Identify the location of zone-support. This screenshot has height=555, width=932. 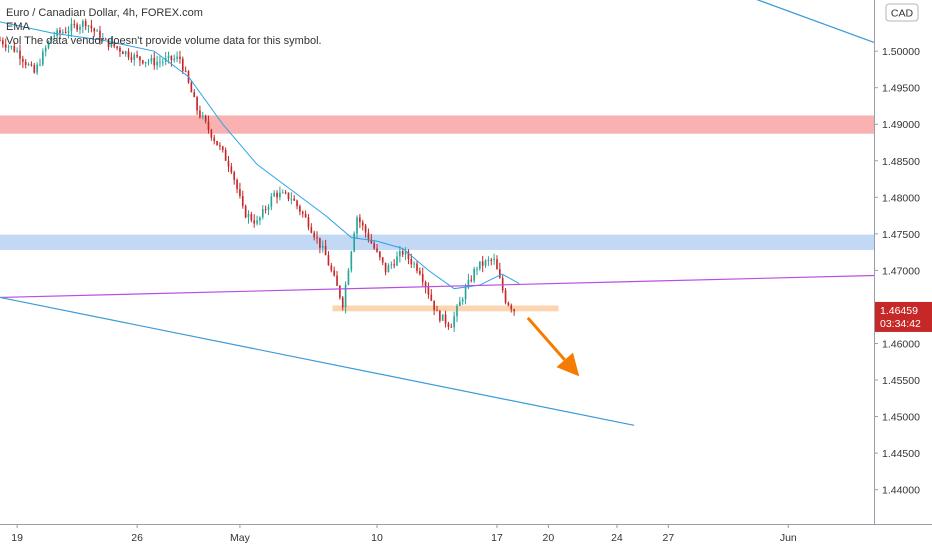
(445, 308).